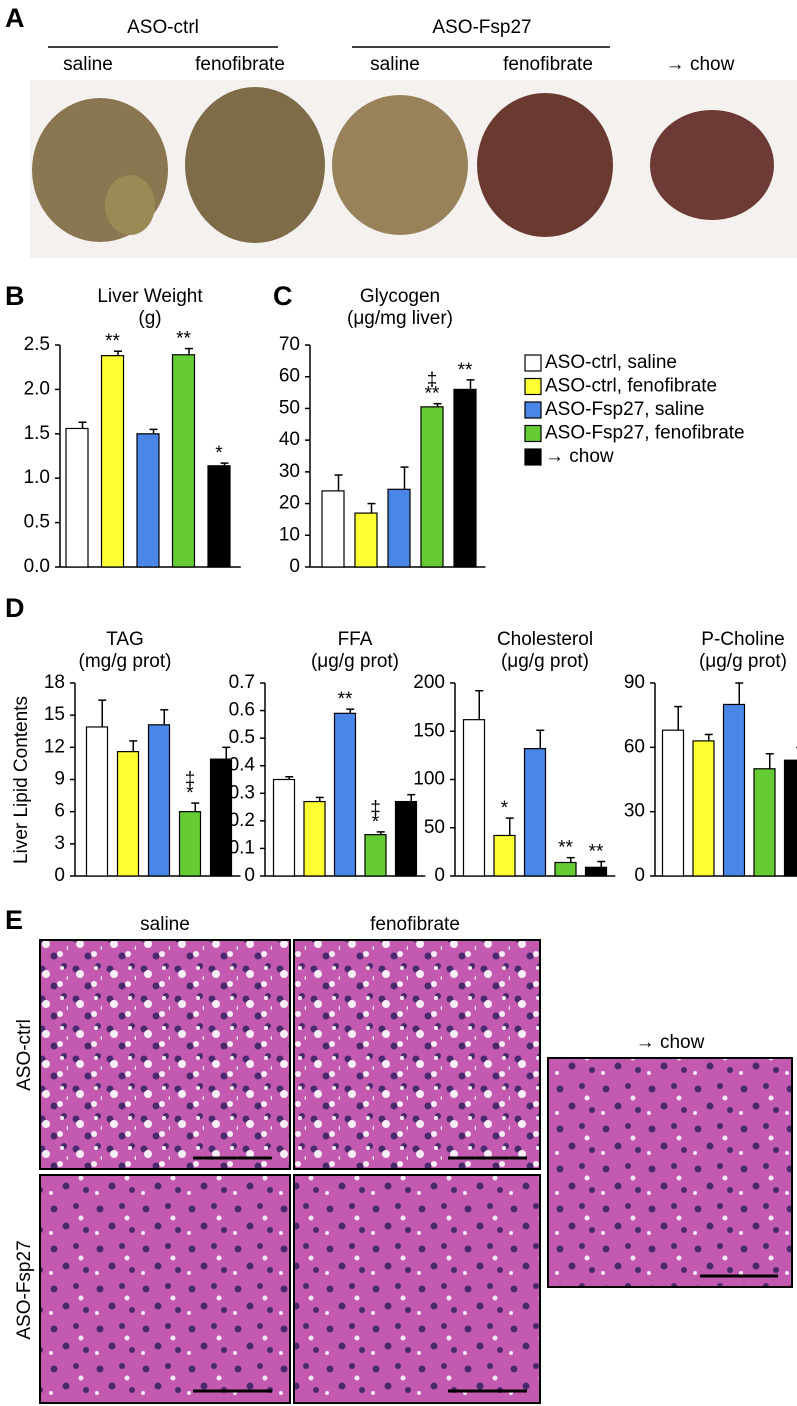  I want to click on chart-subtitle: (mg/g prot), so click(125, 661).